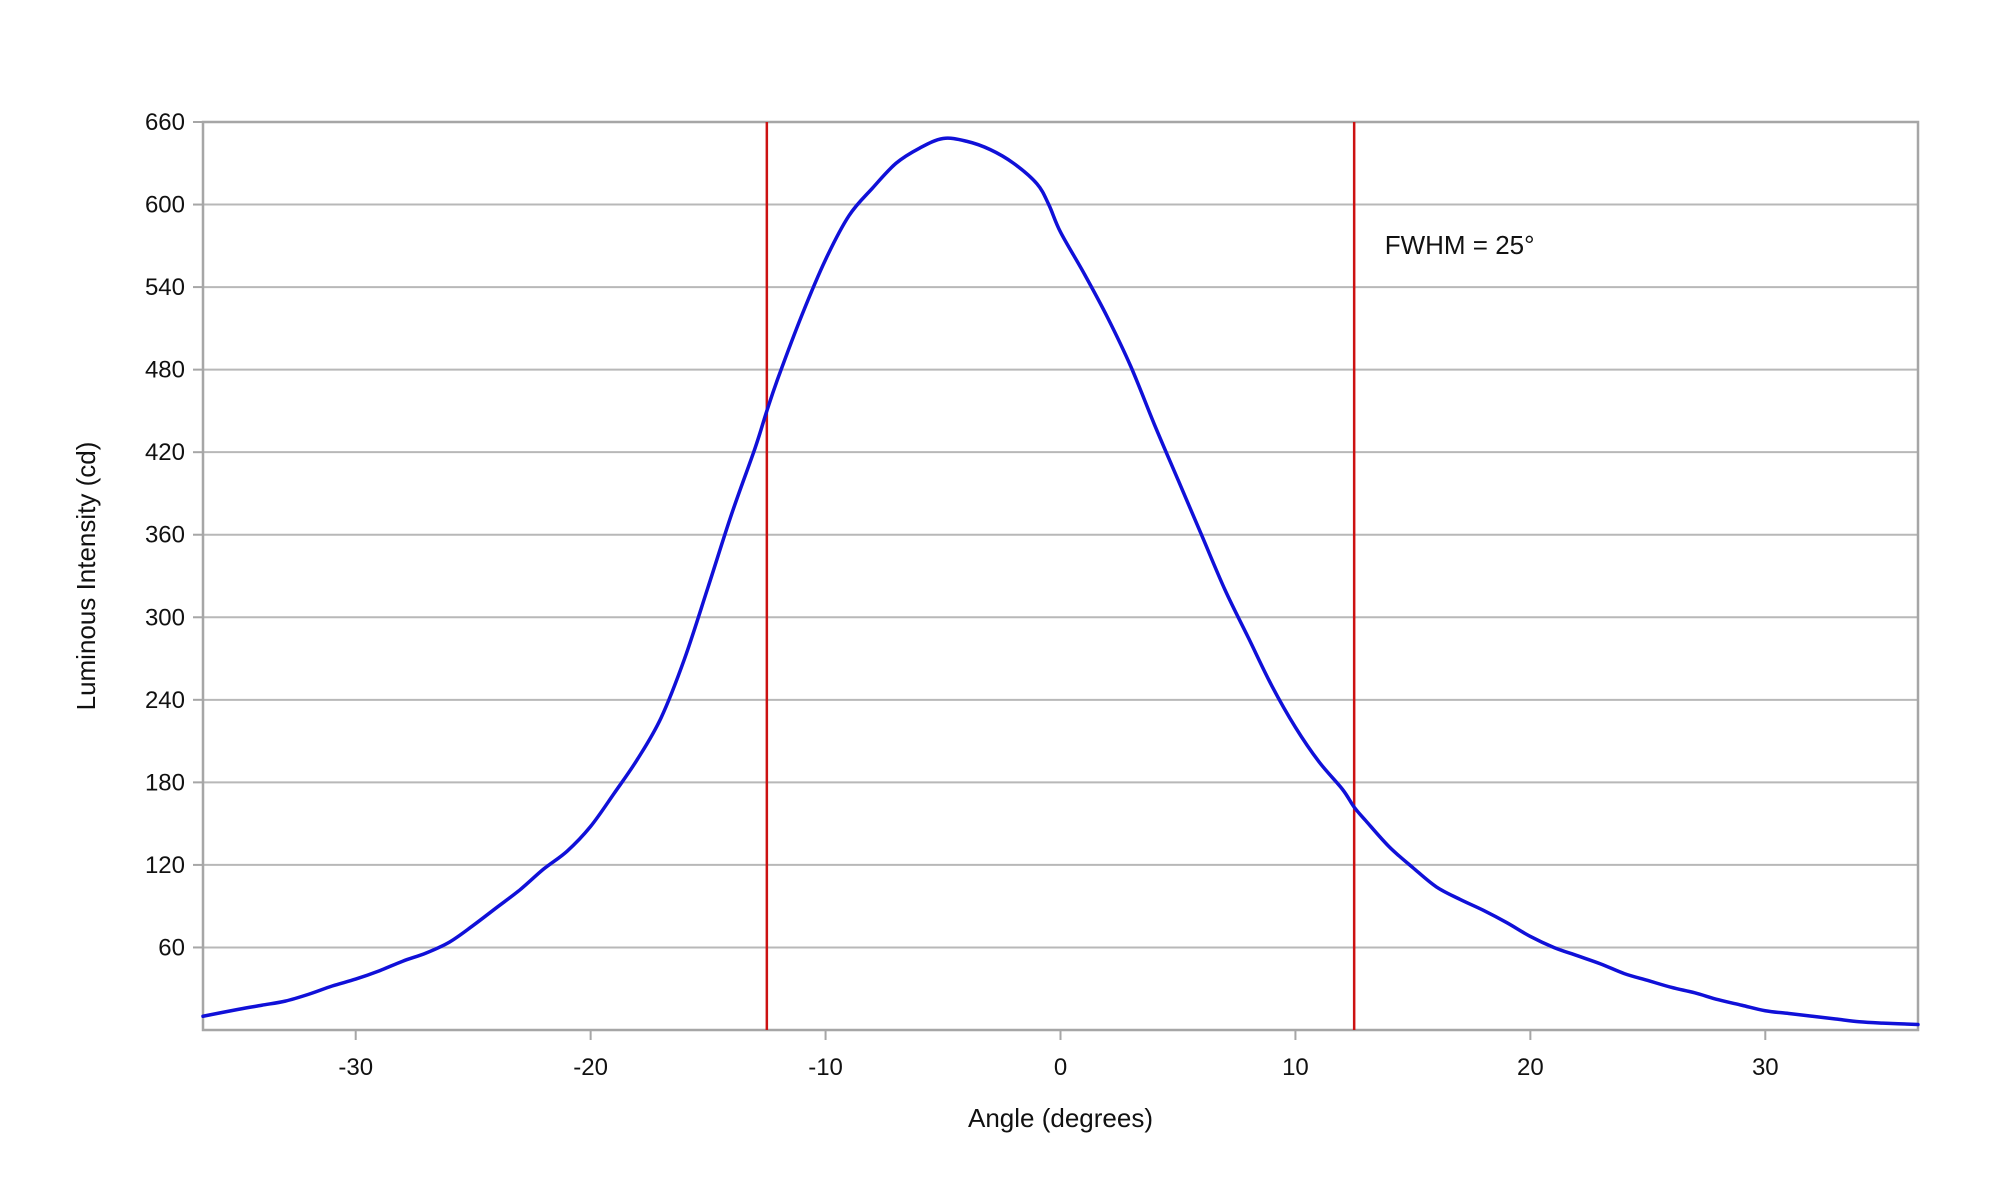  I want to click on x-tick-label-0: 0, so click(1060, 1067).